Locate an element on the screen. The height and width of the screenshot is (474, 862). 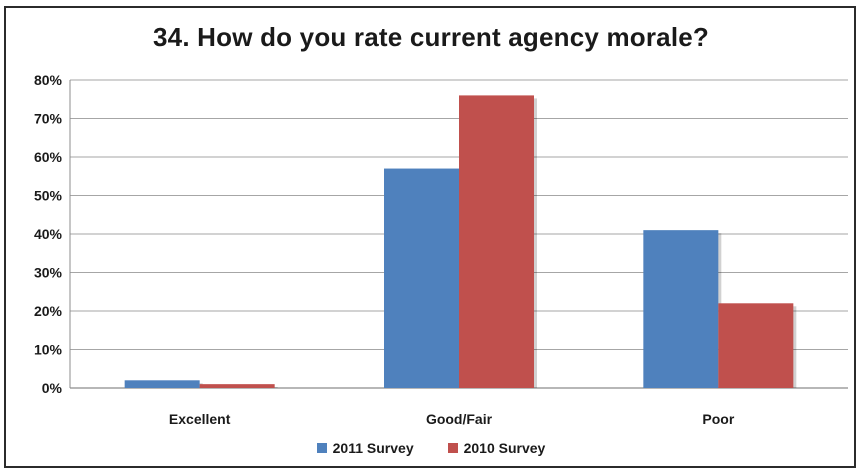
bar-2010-survey-goodfair is located at coordinates (496, 242).